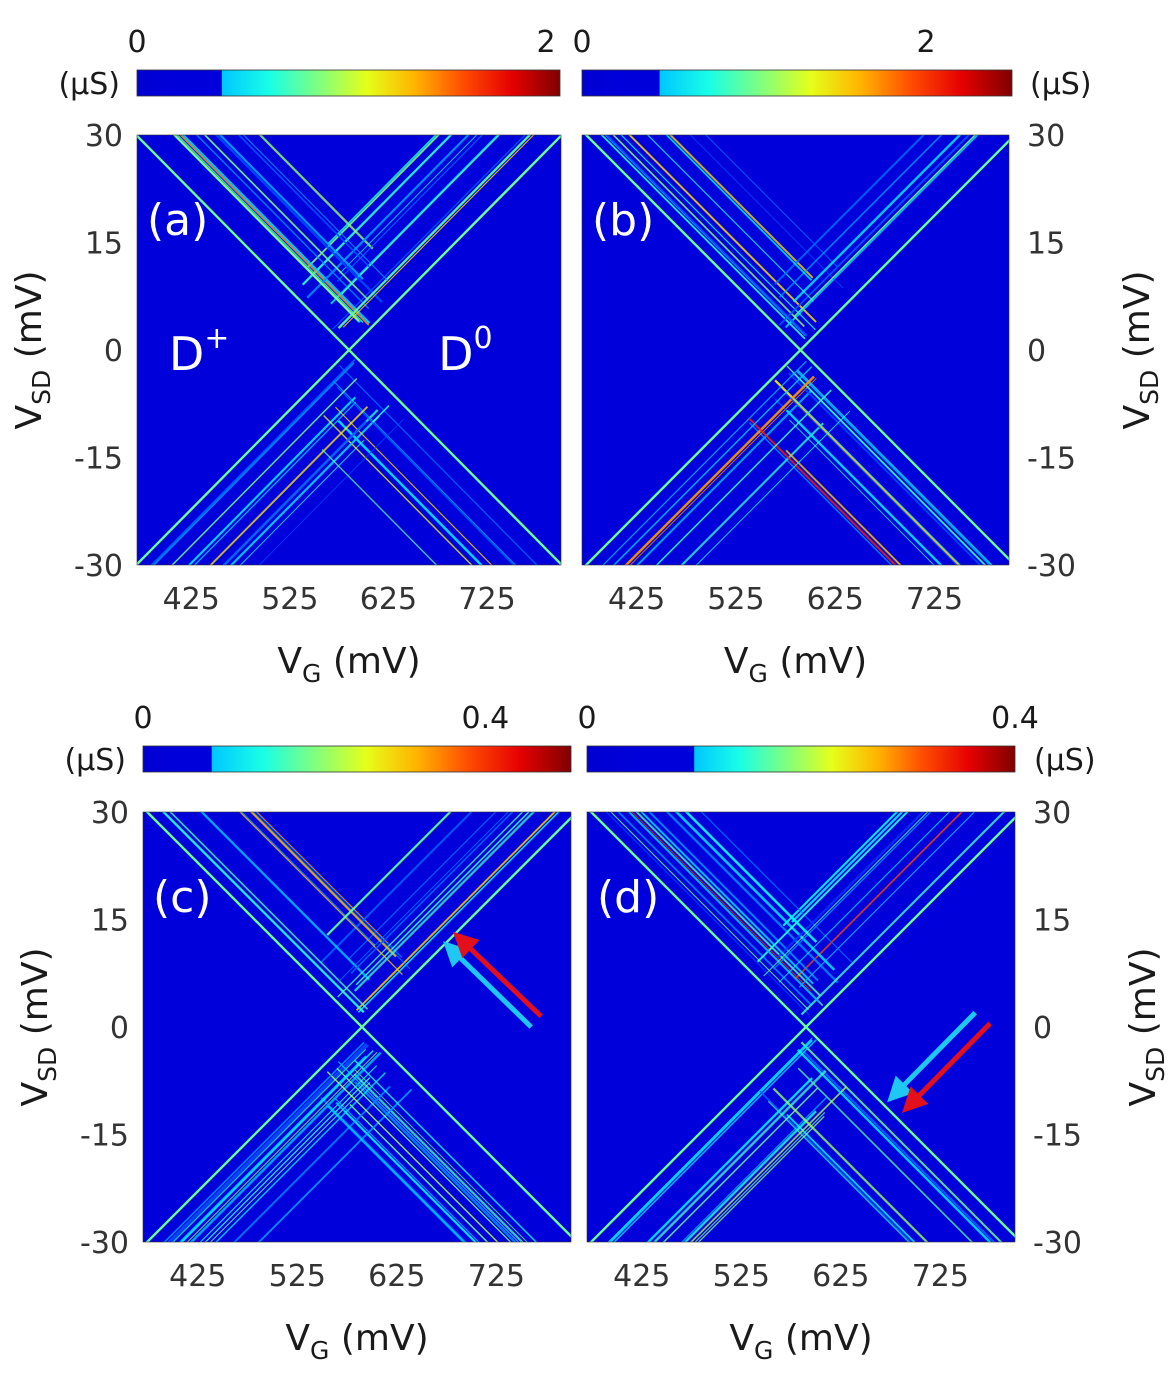  Describe the element at coordinates (182, 897) in the screenshot. I see `panel-label: (c)` at that location.